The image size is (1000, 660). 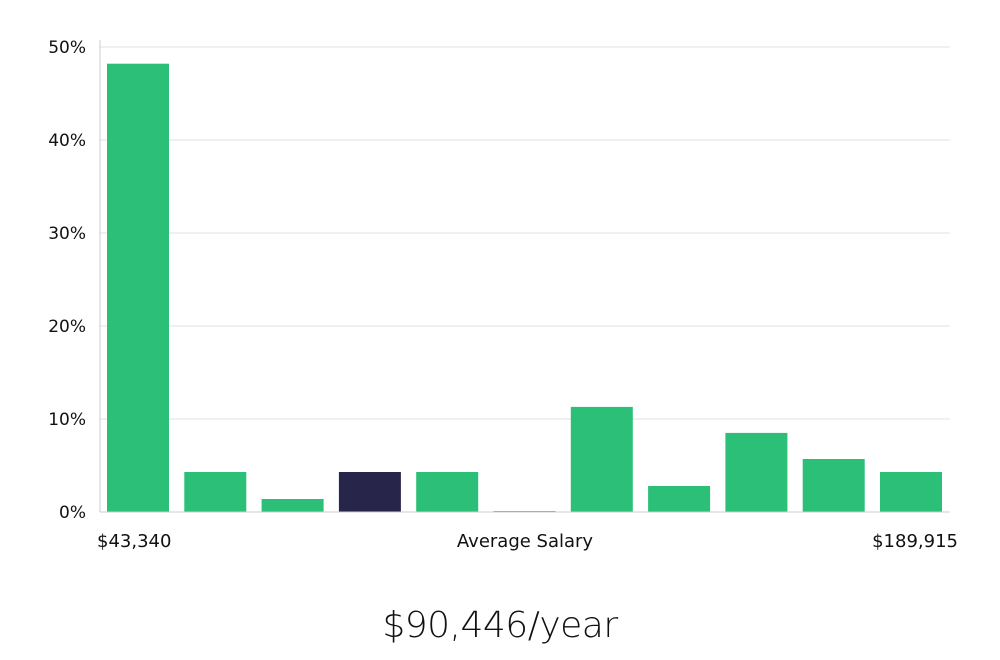 What do you see at coordinates (369, 492) in the screenshot?
I see `bar-highlighted` at bounding box center [369, 492].